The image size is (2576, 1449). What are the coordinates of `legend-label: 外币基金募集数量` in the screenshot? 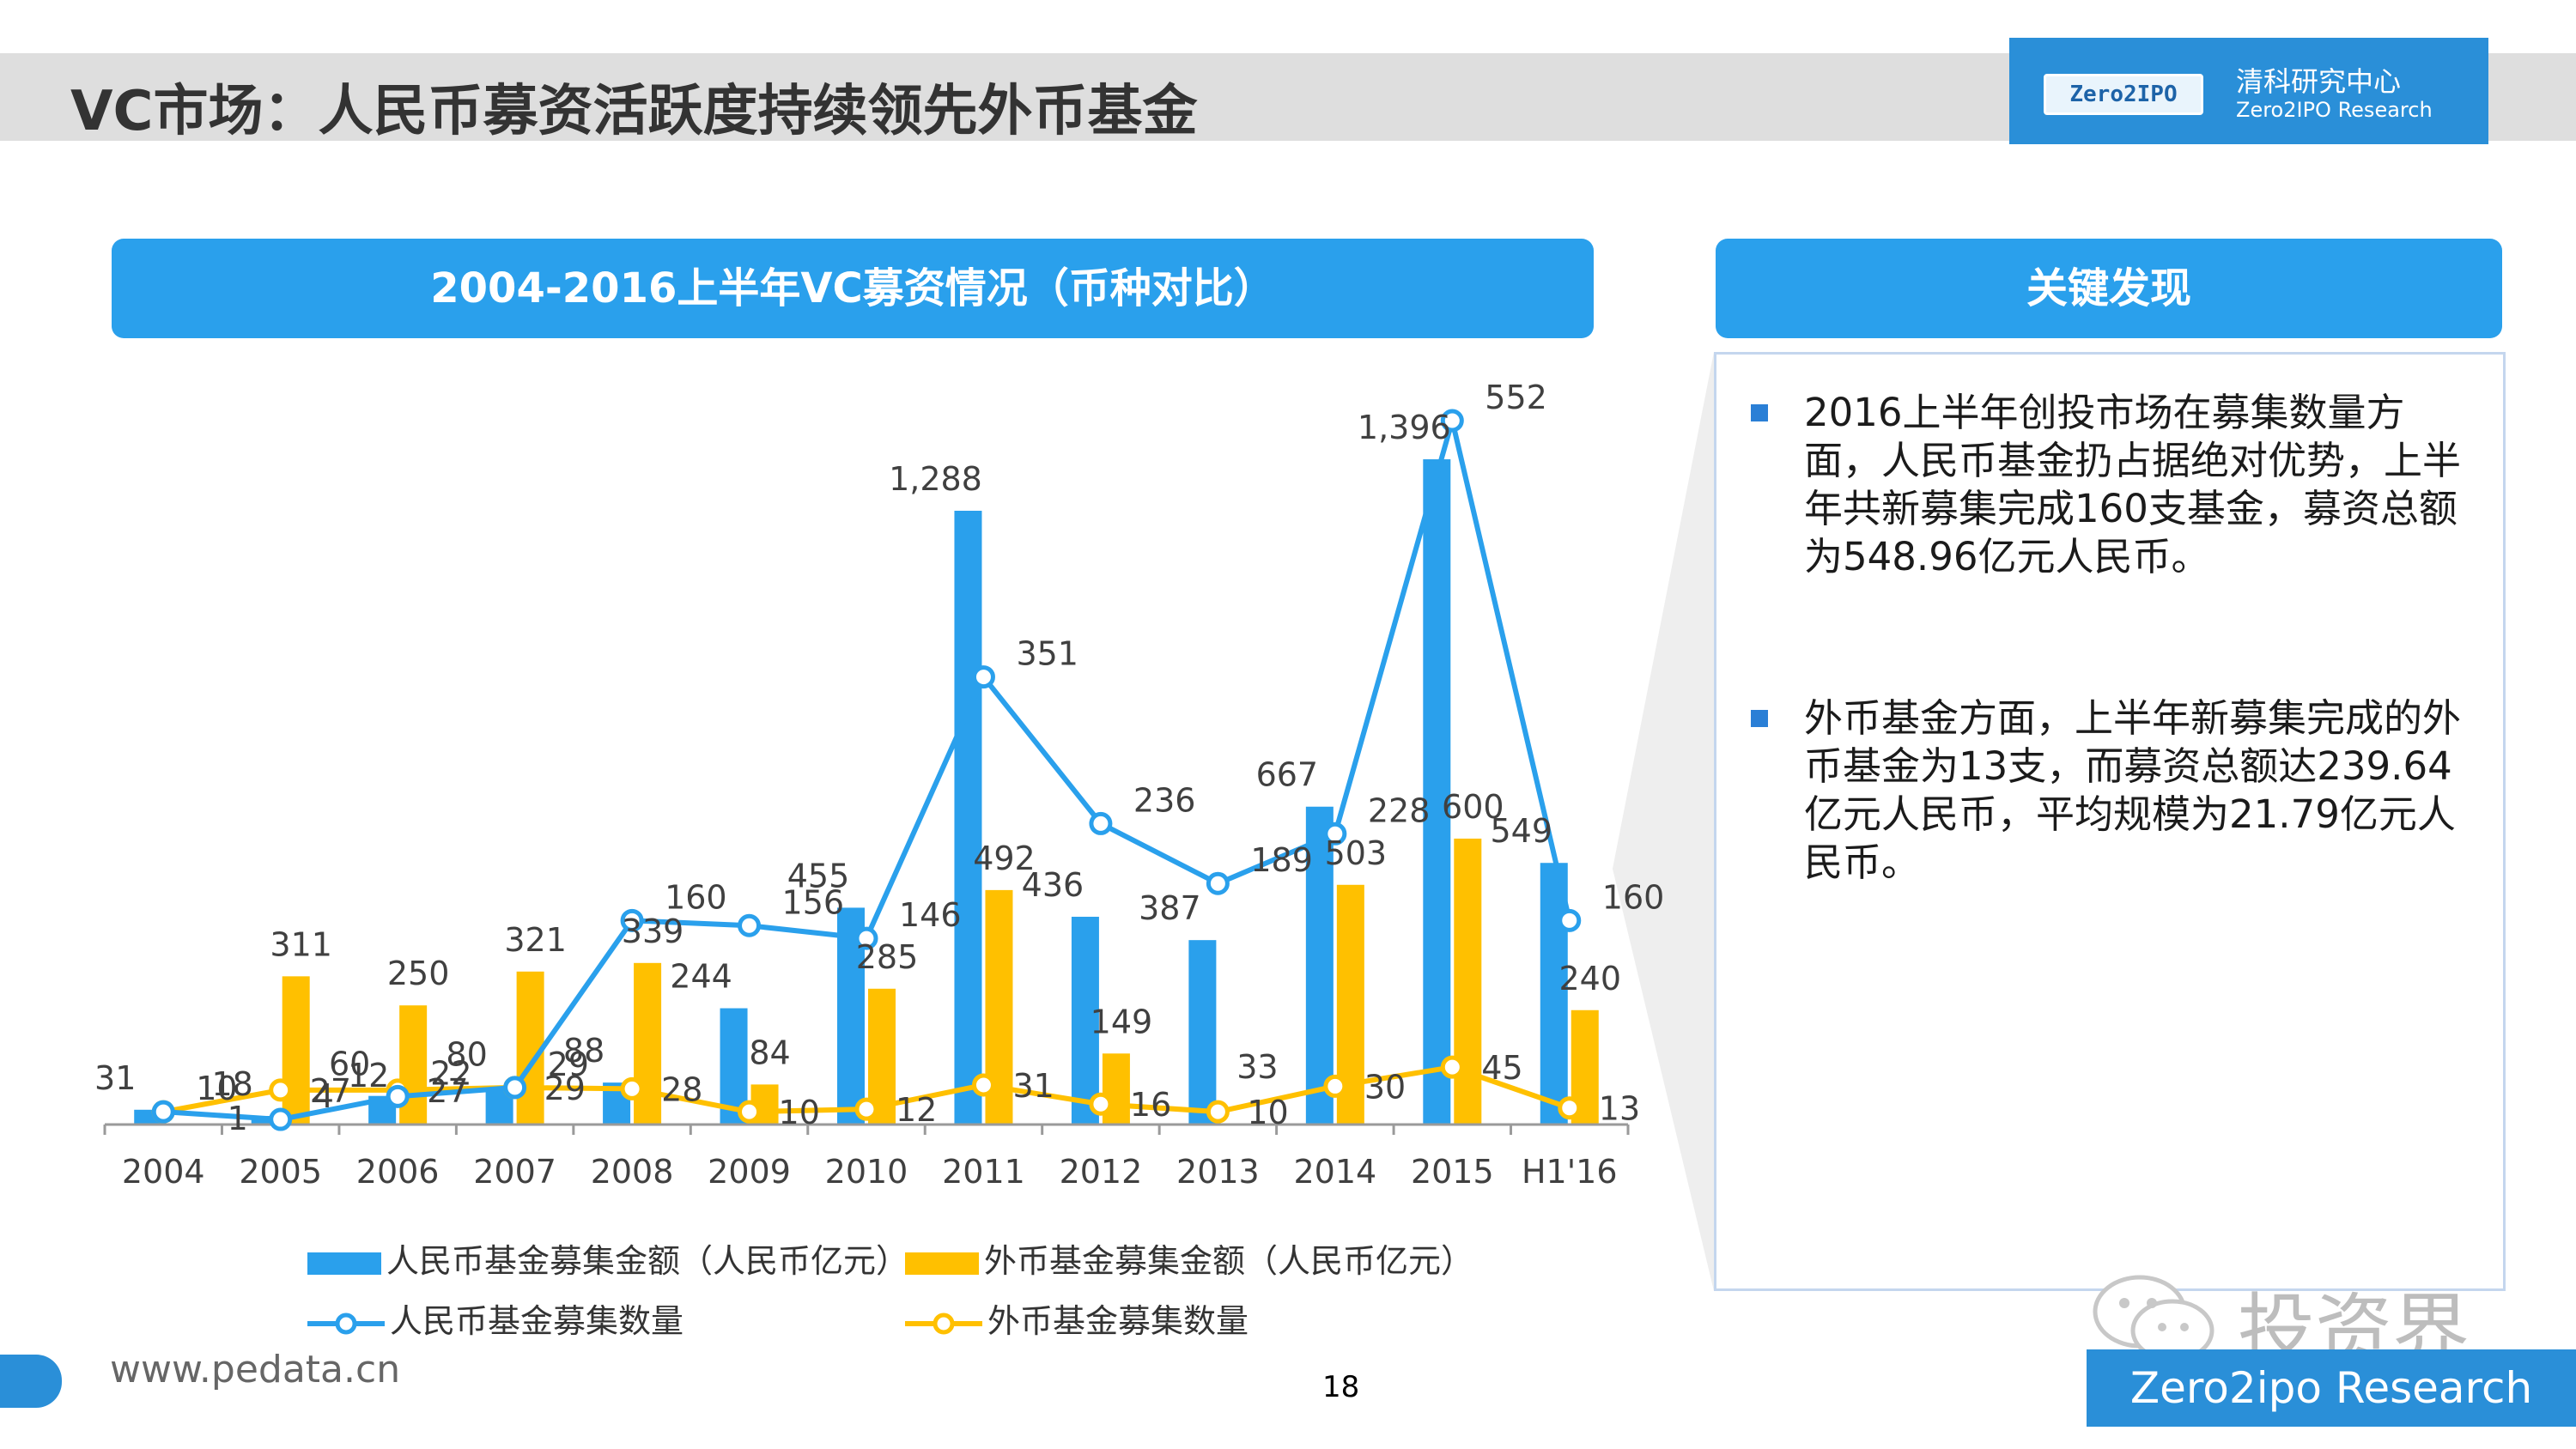 It's located at (1118, 1321).